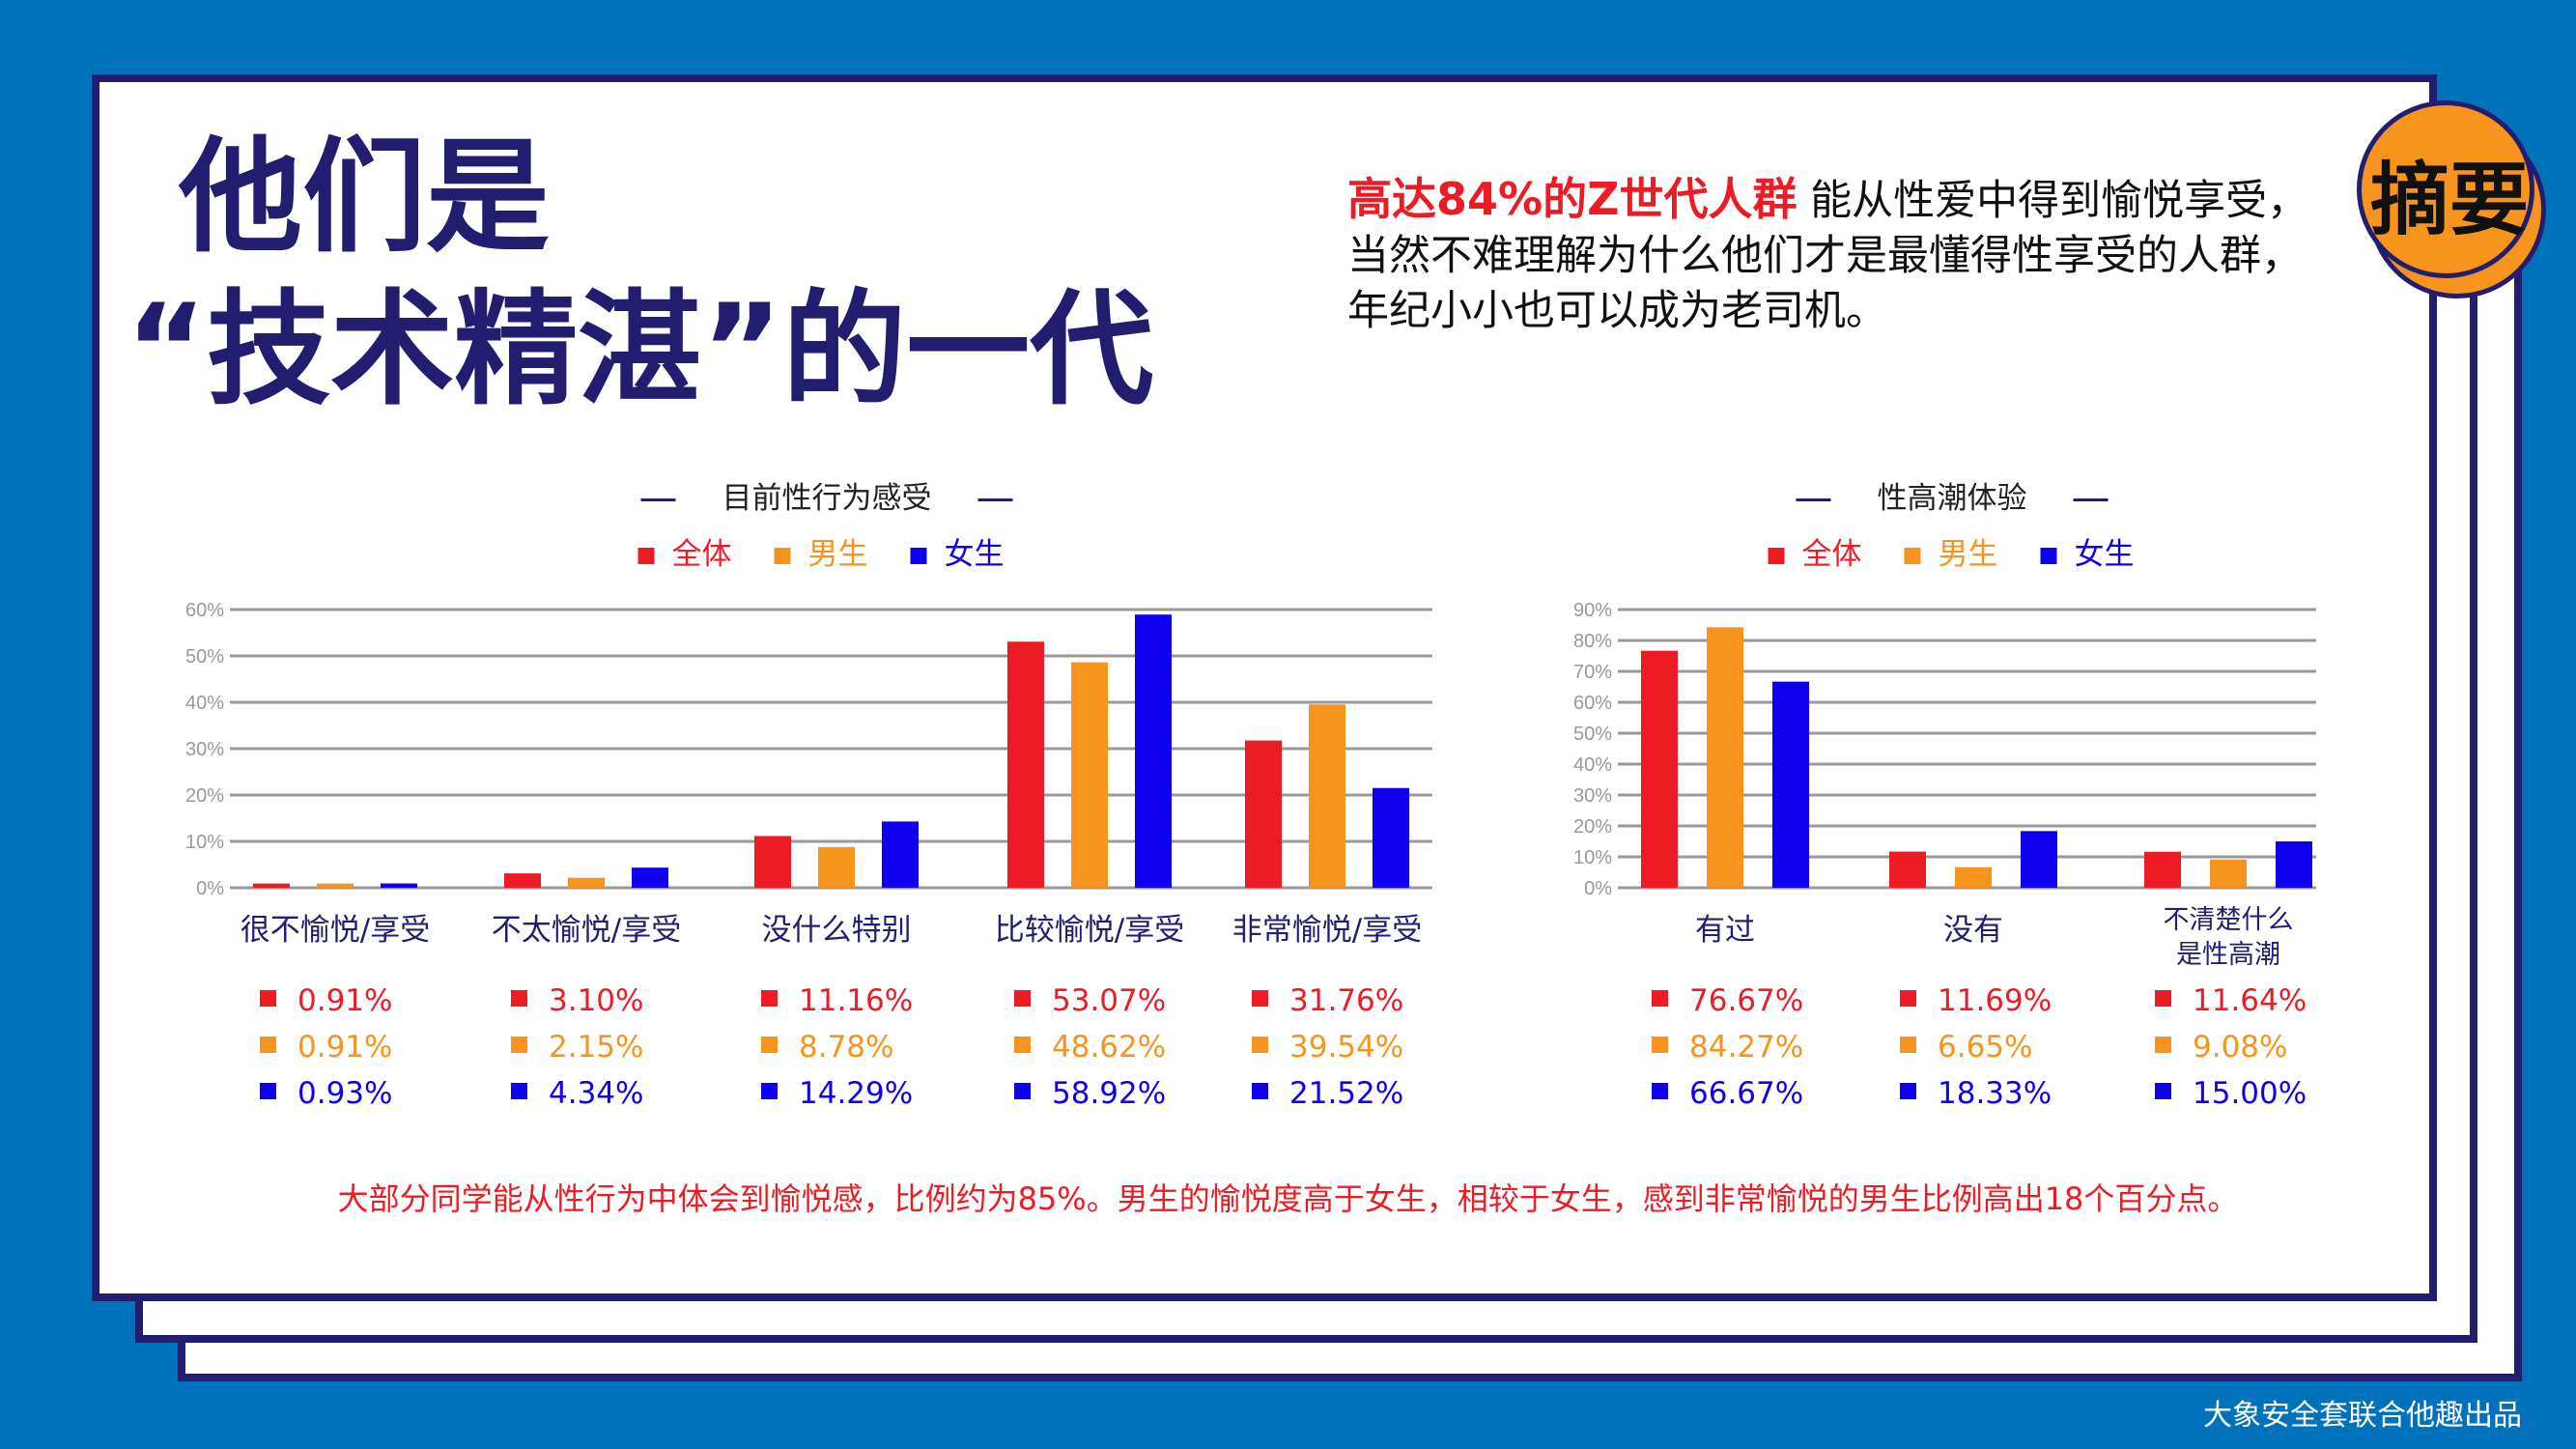 The image size is (2576, 1449). What do you see at coordinates (1327, 930) in the screenshot?
I see `category-label: 非常愉悦/享受` at bounding box center [1327, 930].